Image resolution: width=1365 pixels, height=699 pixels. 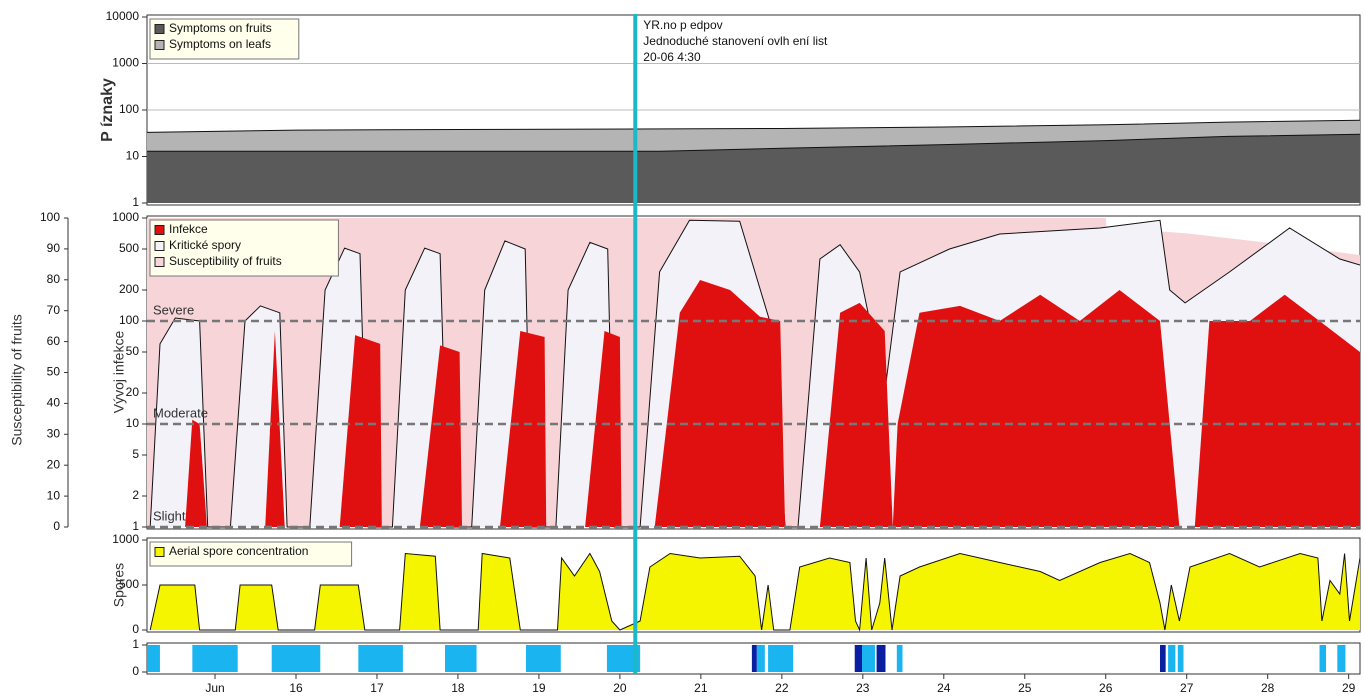 What do you see at coordinates (782, 688) in the screenshot?
I see `x-tick-label: 22` at bounding box center [782, 688].